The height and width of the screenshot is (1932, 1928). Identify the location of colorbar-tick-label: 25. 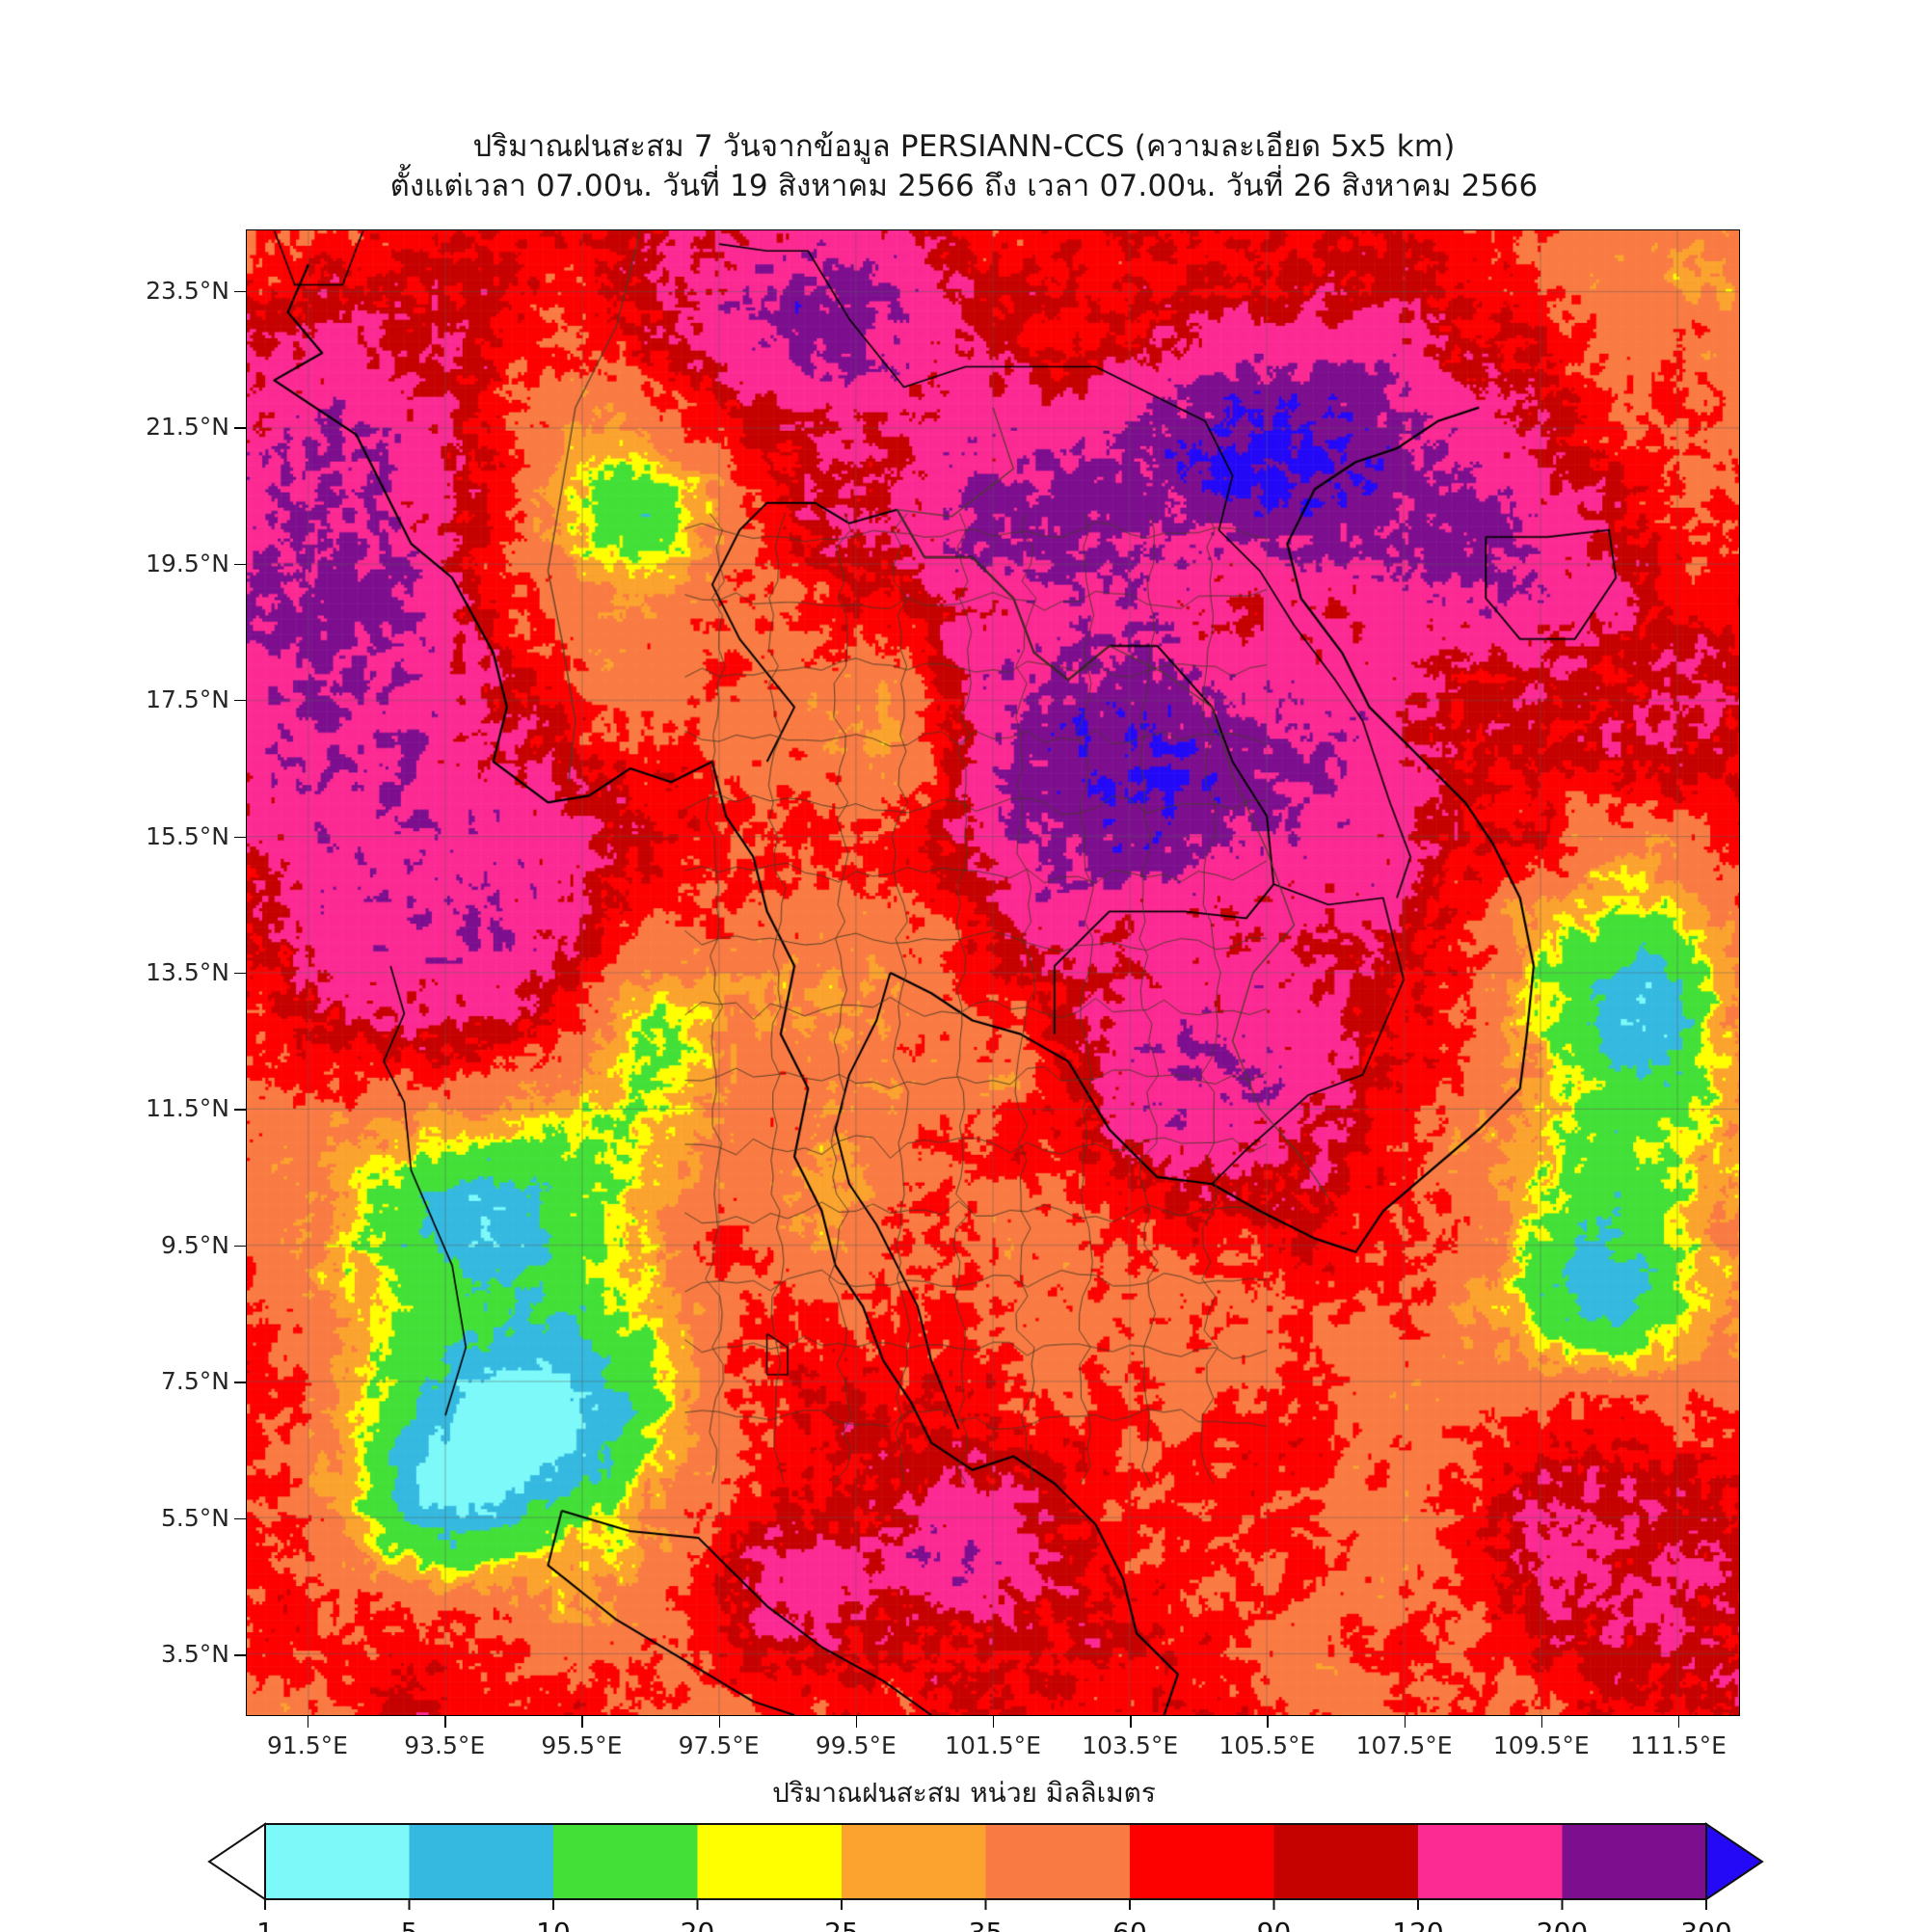
(841, 1925).